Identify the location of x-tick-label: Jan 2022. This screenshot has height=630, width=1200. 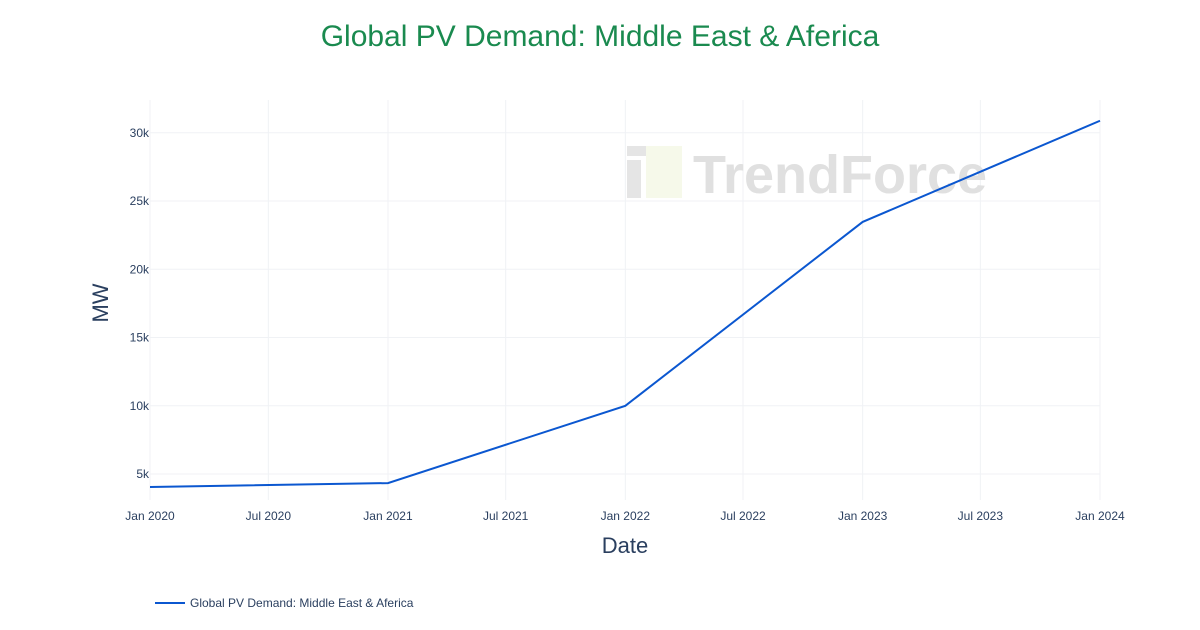
(626, 516).